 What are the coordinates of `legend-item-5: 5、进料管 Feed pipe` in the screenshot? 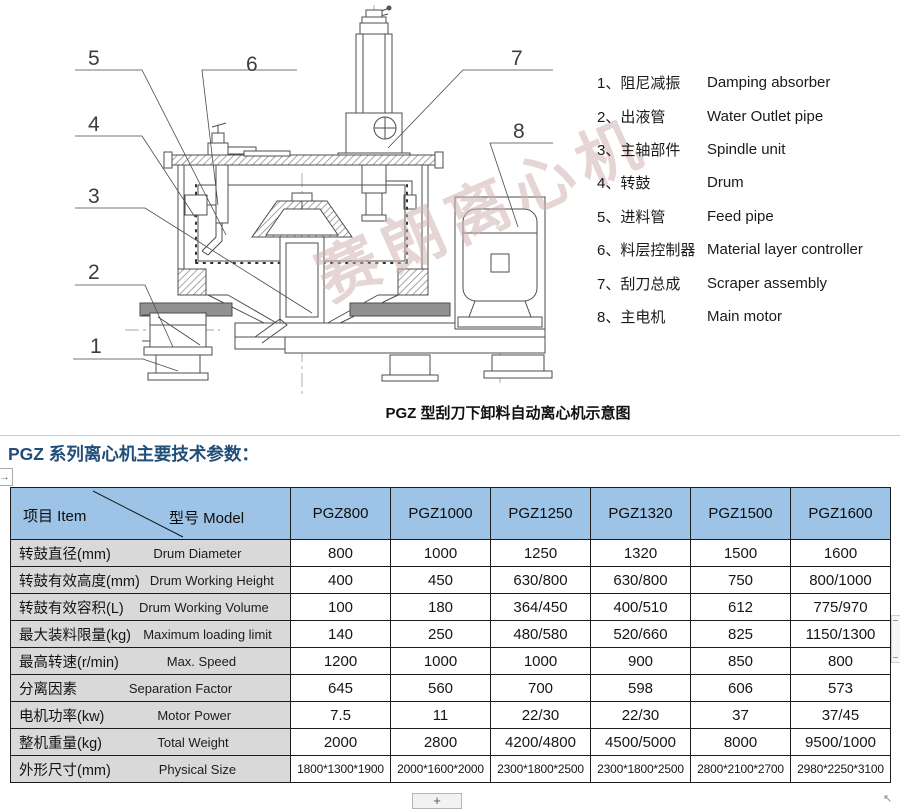 It's located at (744, 216).